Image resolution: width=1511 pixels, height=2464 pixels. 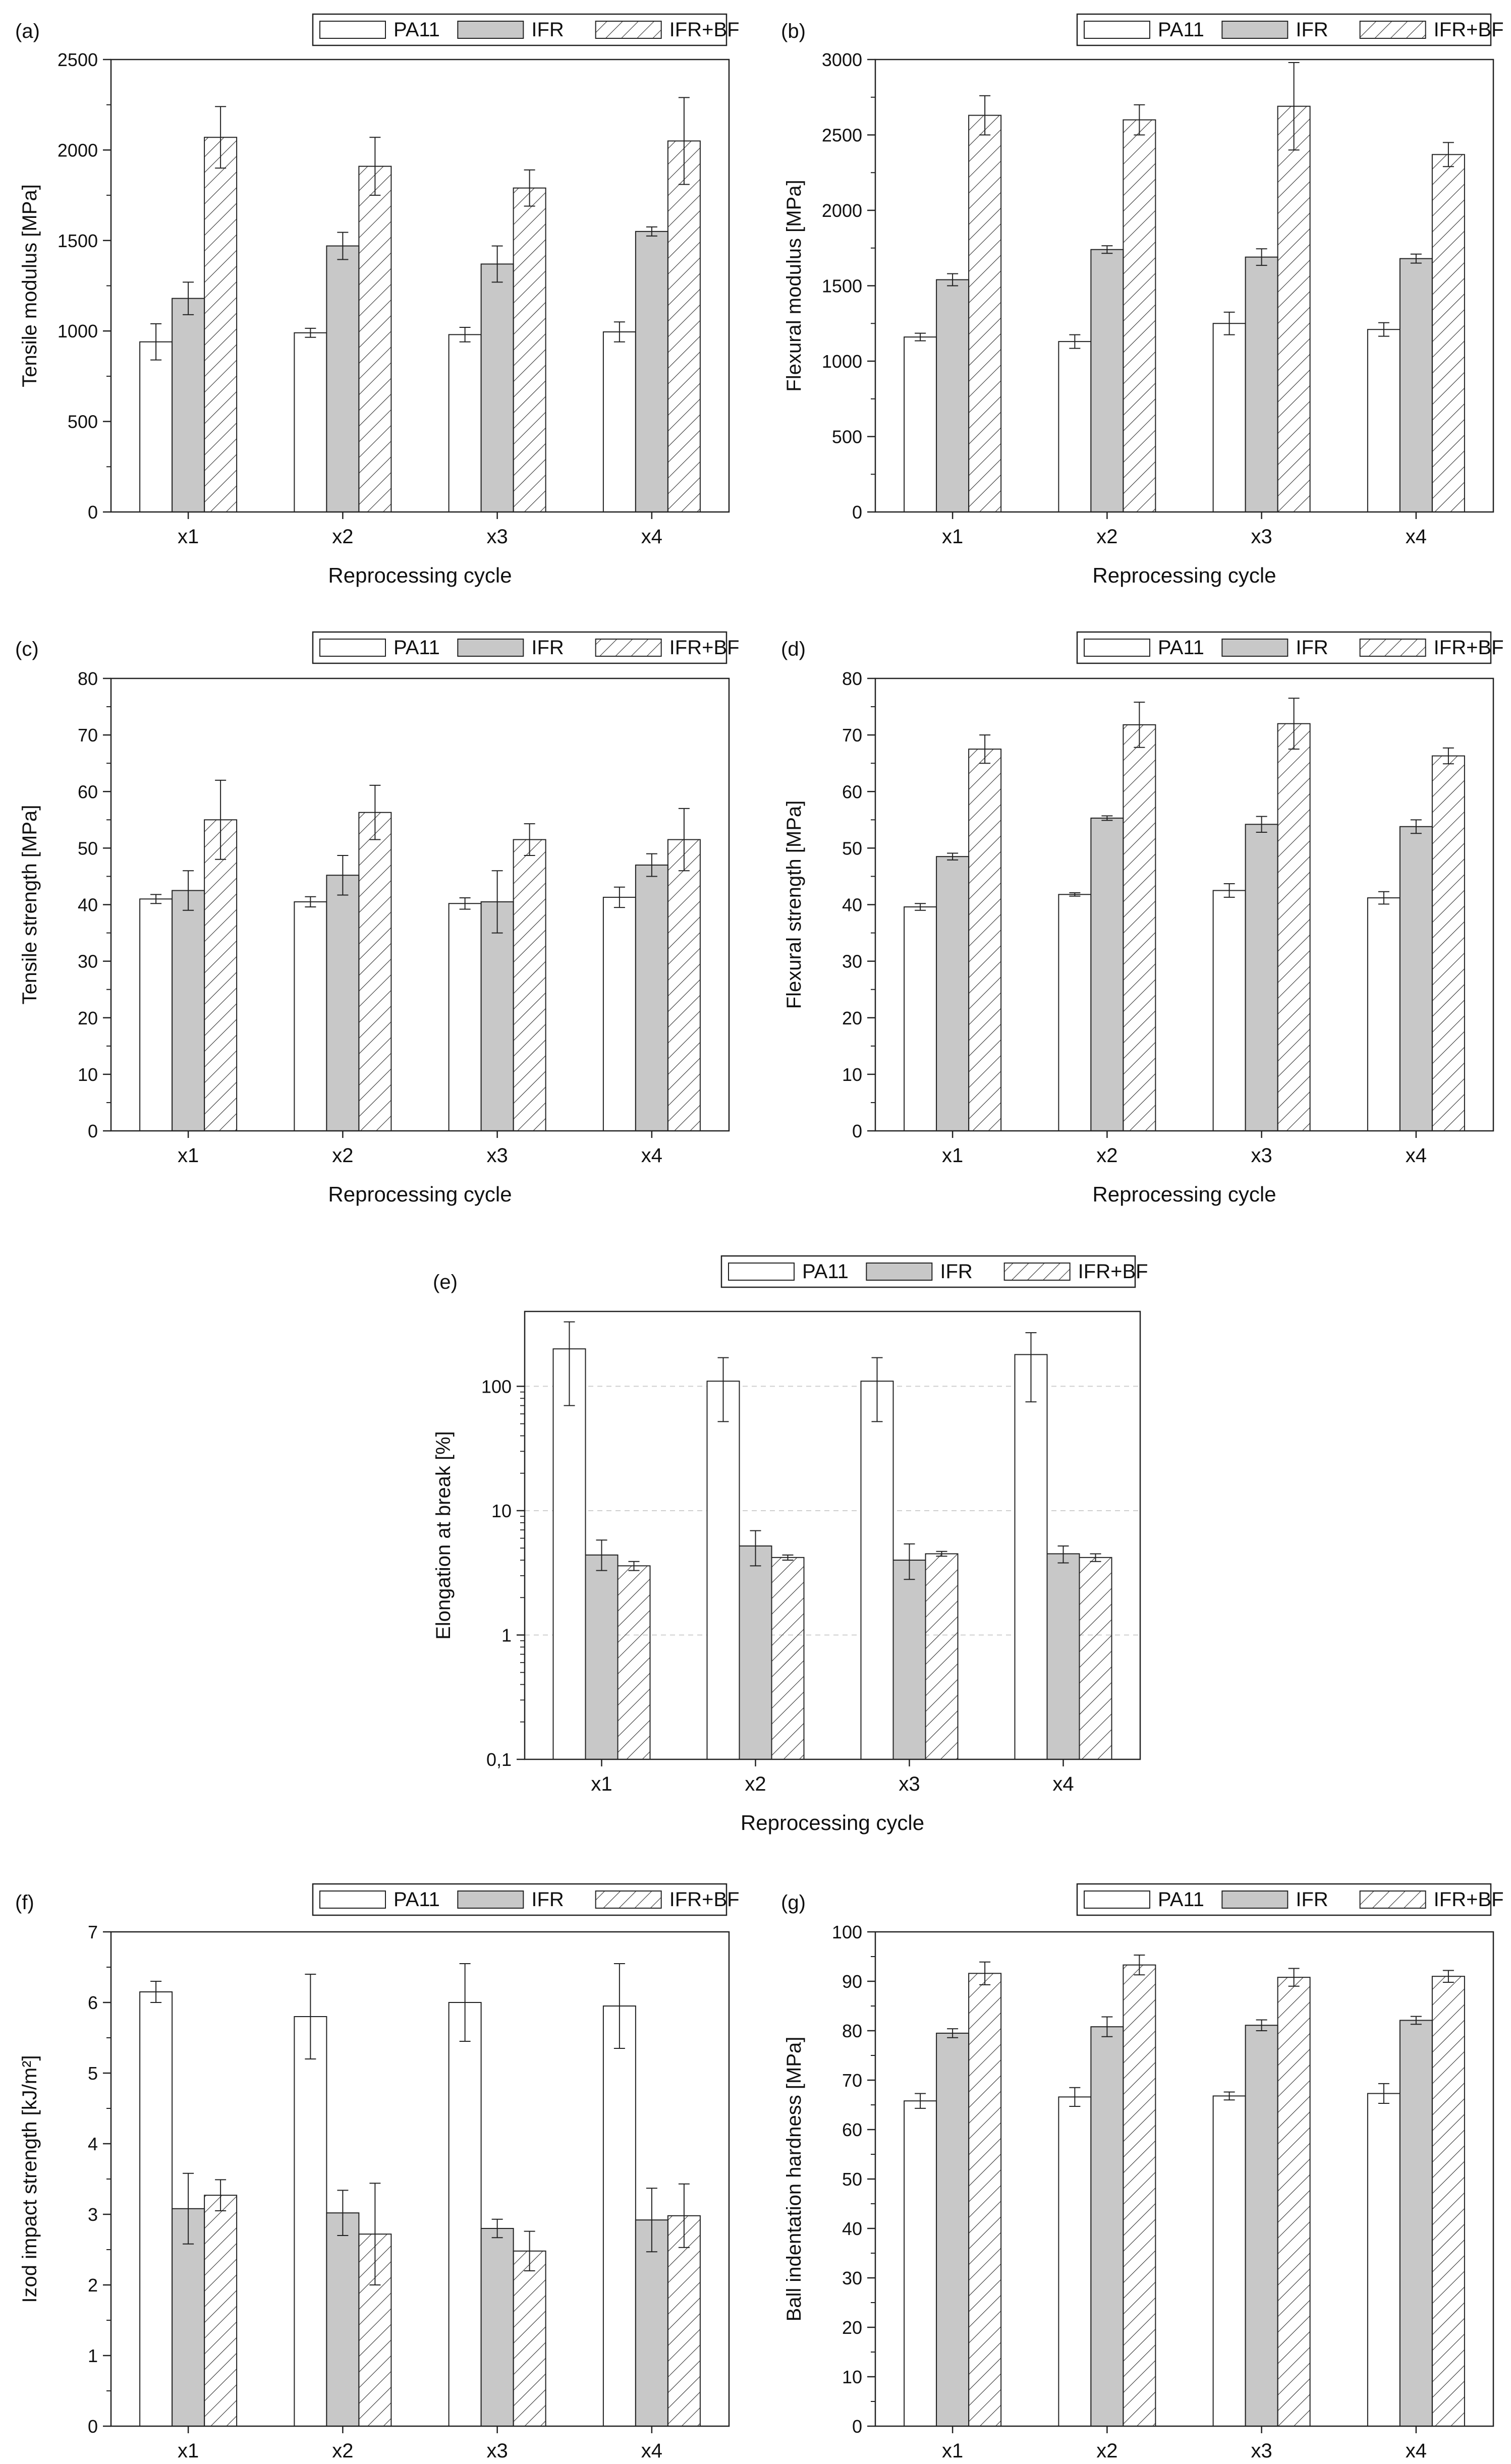 I want to click on y-tick-label: 80, so click(x=852, y=2031).